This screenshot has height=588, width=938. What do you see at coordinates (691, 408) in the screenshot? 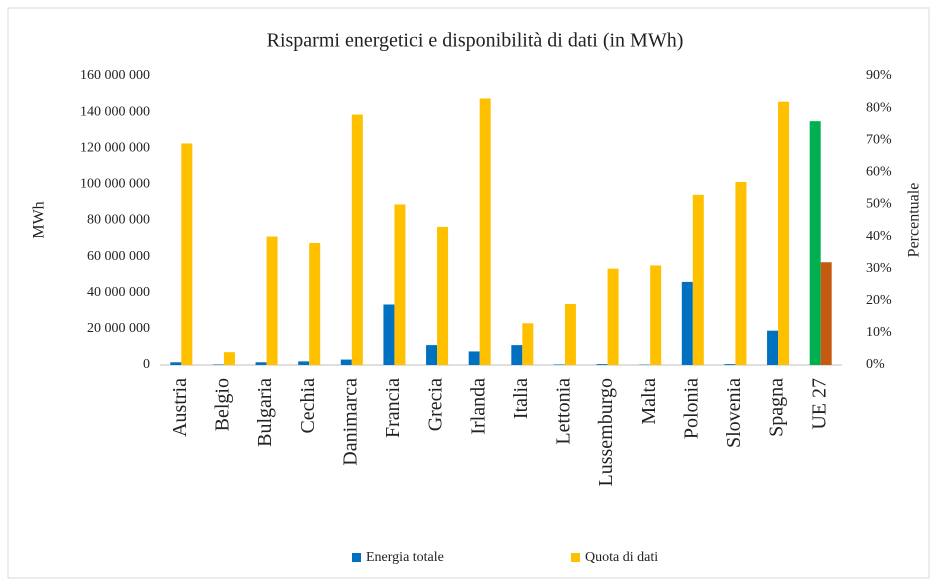
I see `x-tick-label: Polonia` at bounding box center [691, 408].